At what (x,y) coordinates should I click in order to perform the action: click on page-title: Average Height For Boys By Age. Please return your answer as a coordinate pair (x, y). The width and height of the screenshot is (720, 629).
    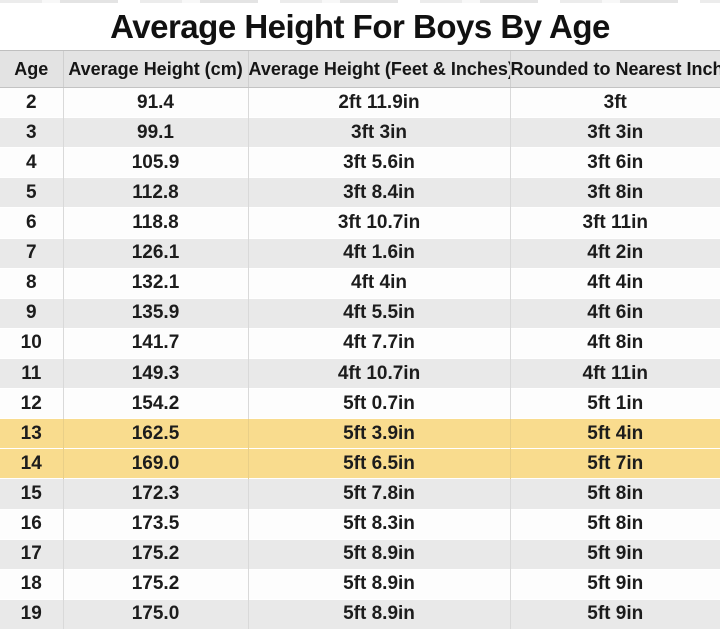
    Looking at the image, I should click on (360, 26).